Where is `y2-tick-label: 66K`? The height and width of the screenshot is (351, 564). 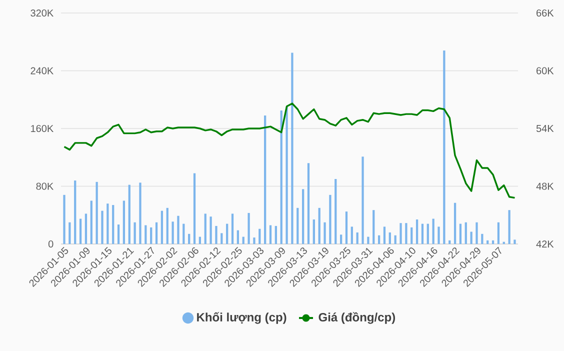
y2-tick-label: 66K is located at coordinates (545, 13).